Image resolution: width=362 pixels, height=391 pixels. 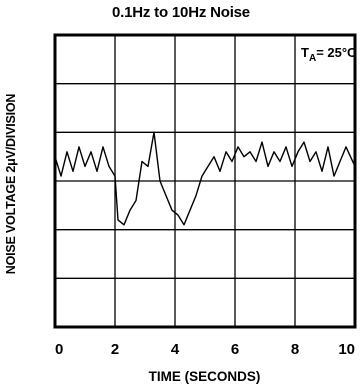 What do you see at coordinates (205, 349) in the screenshot?
I see `x-tick-labels: 0 2 4 6 8 10` at bounding box center [205, 349].